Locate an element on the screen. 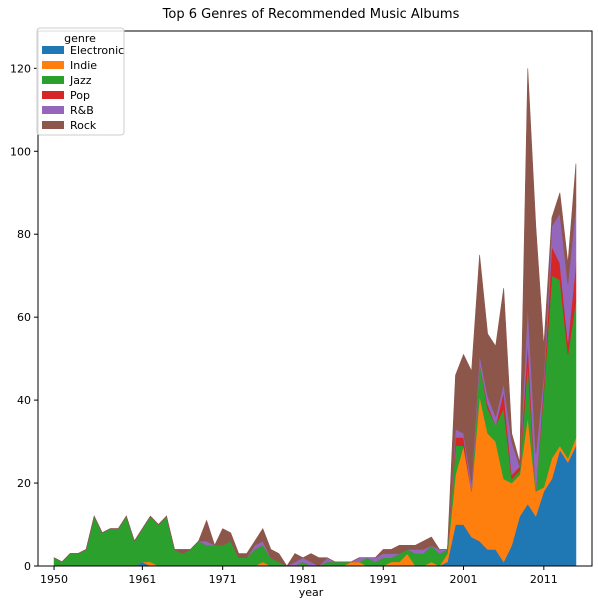 The width and height of the screenshot is (598, 604). x-tick-label: 2001 is located at coordinates (464, 579).